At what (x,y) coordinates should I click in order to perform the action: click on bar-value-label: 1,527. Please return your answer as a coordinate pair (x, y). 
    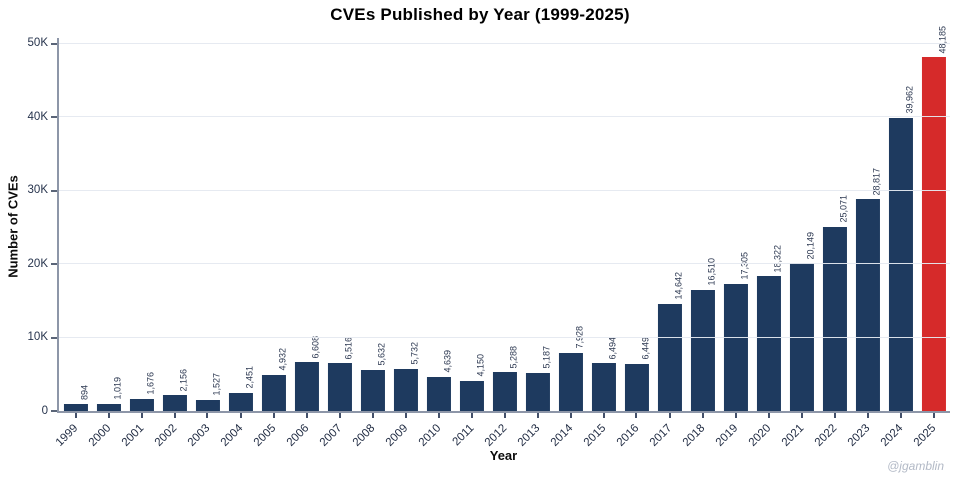
    Looking at the image, I should click on (216, 384).